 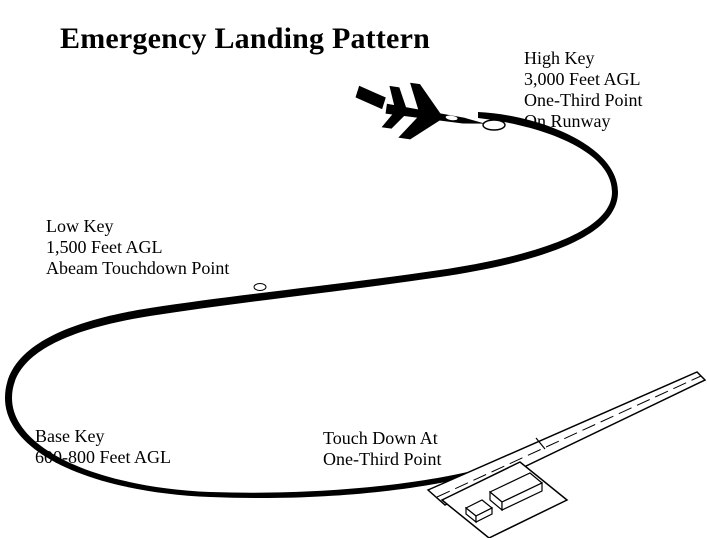 I want to click on touchdown-label: Touch Down At One-Third Point, so click(x=382, y=449).